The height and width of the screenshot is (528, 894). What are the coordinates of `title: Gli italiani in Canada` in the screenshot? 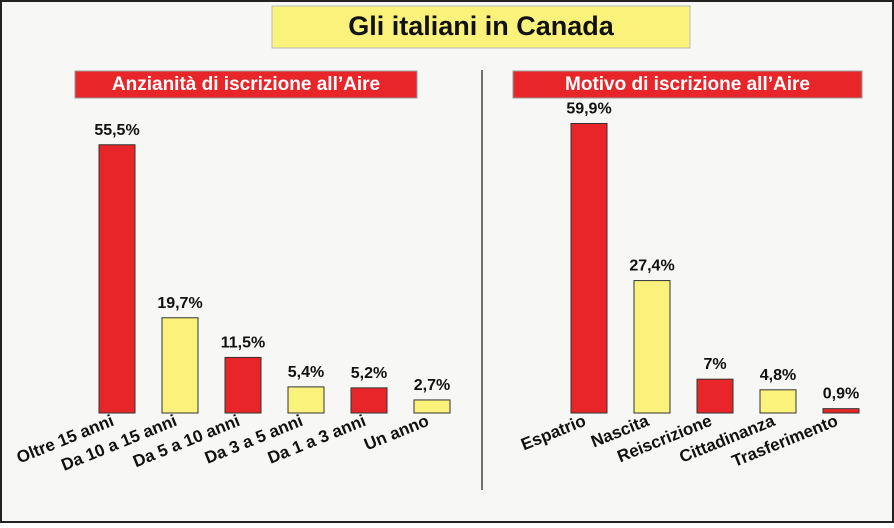 It's located at (481, 26).